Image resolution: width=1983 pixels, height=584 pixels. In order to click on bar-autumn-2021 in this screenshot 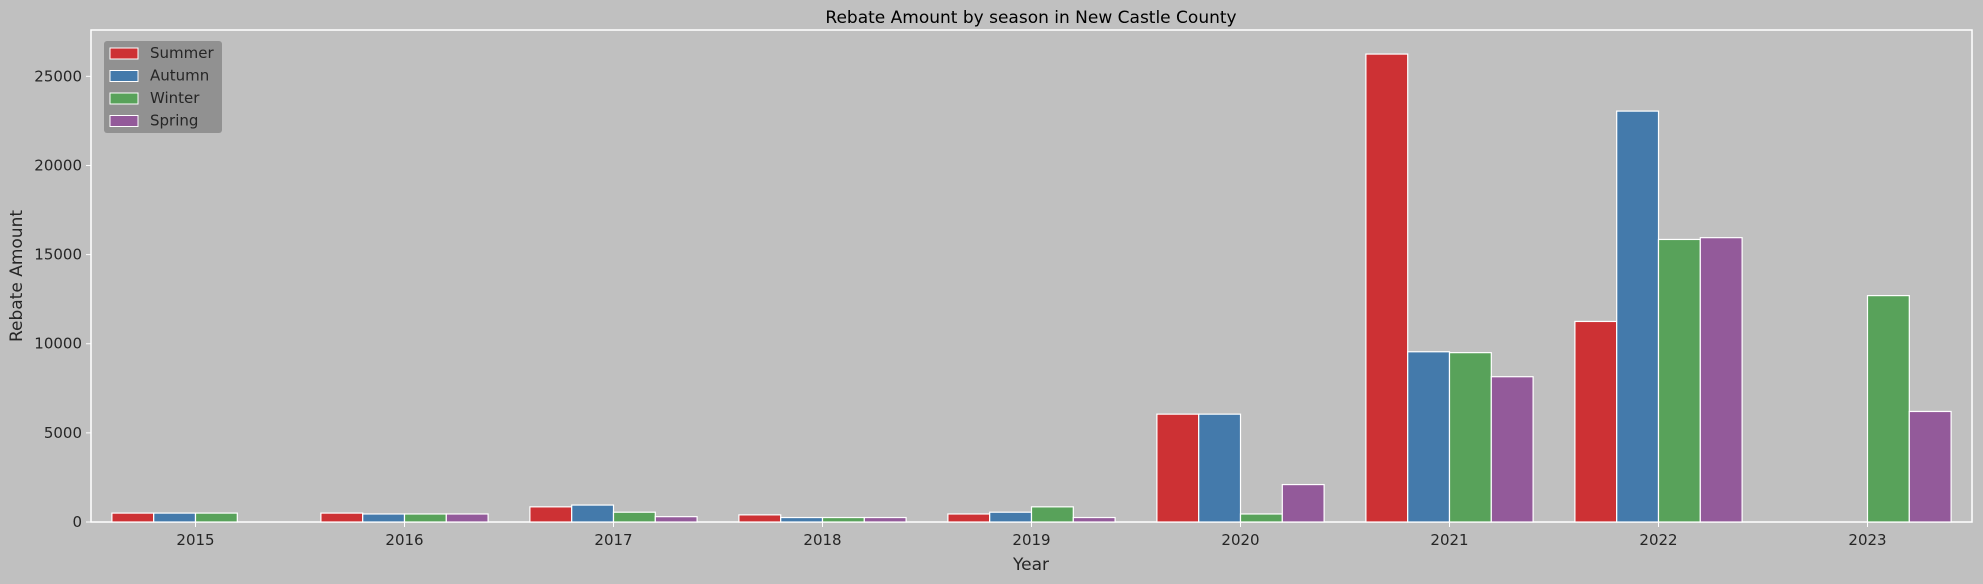, I will do `click(1429, 437)`.